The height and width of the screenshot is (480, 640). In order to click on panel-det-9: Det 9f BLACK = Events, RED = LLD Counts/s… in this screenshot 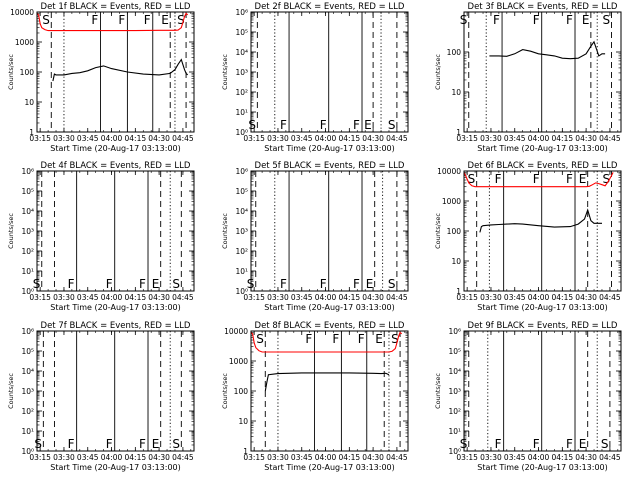, I will do `click(528, 396)`.